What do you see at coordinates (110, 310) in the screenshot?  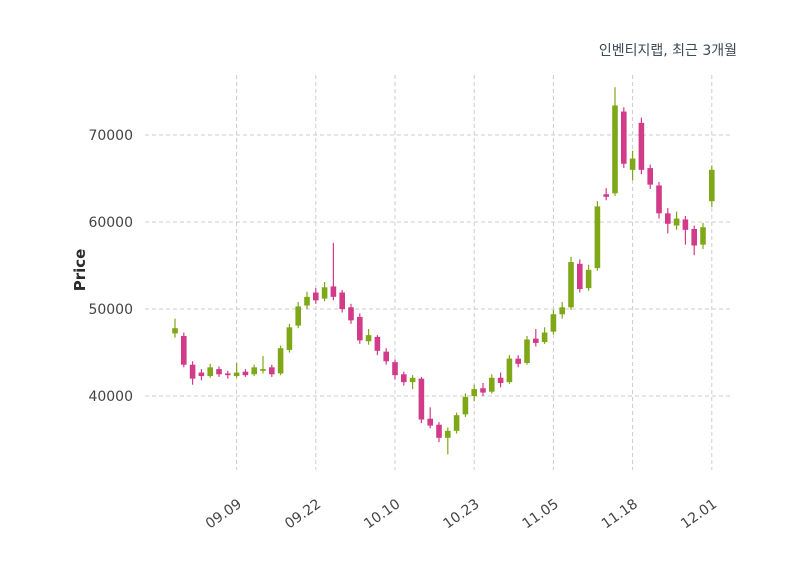 I see `y-tick-label: 50000` at bounding box center [110, 310].